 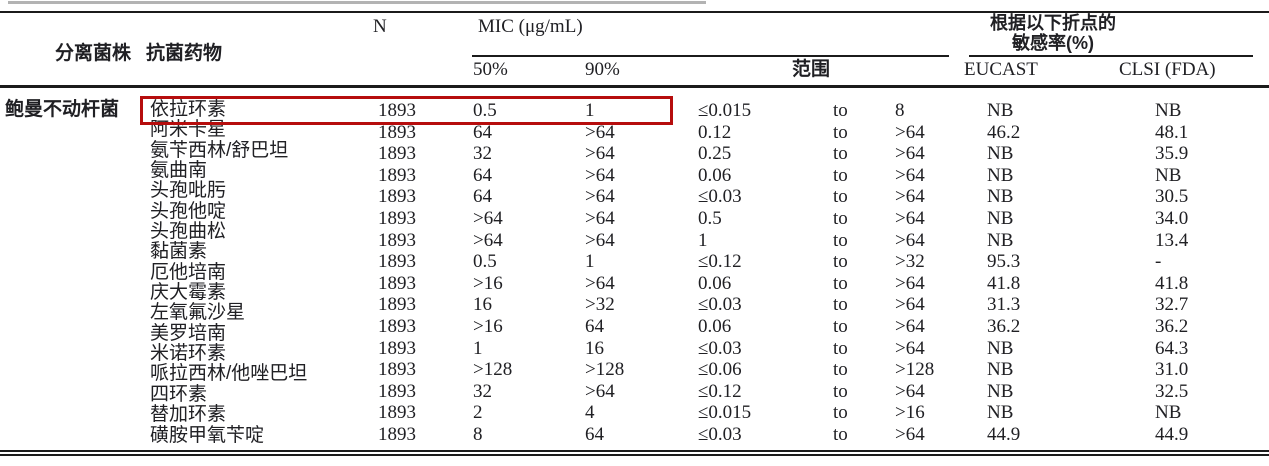 What do you see at coordinates (179, 171) in the screenshot?
I see `drug-name: 氨曲南` at bounding box center [179, 171].